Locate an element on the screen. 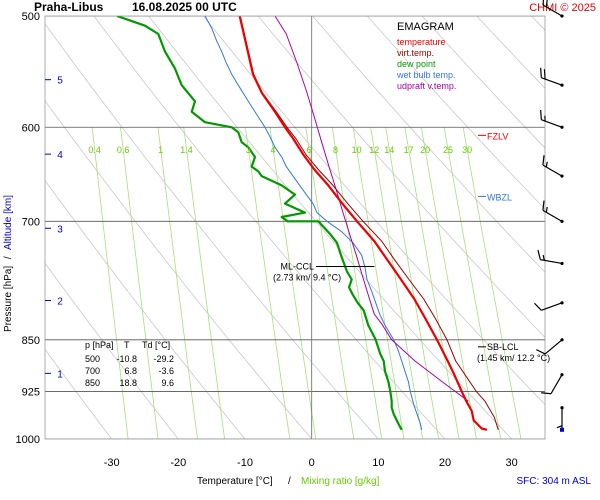 The height and width of the screenshot is (500, 600). mixing-ratio-label: 8 is located at coordinates (335, 150).